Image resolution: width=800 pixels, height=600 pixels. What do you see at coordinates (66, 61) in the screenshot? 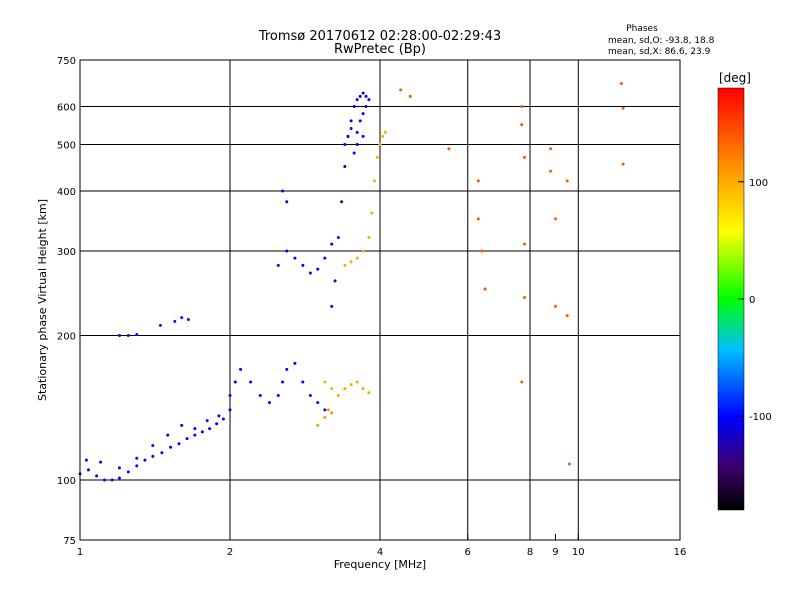
I see `y-tick-label: 750` at bounding box center [66, 61].